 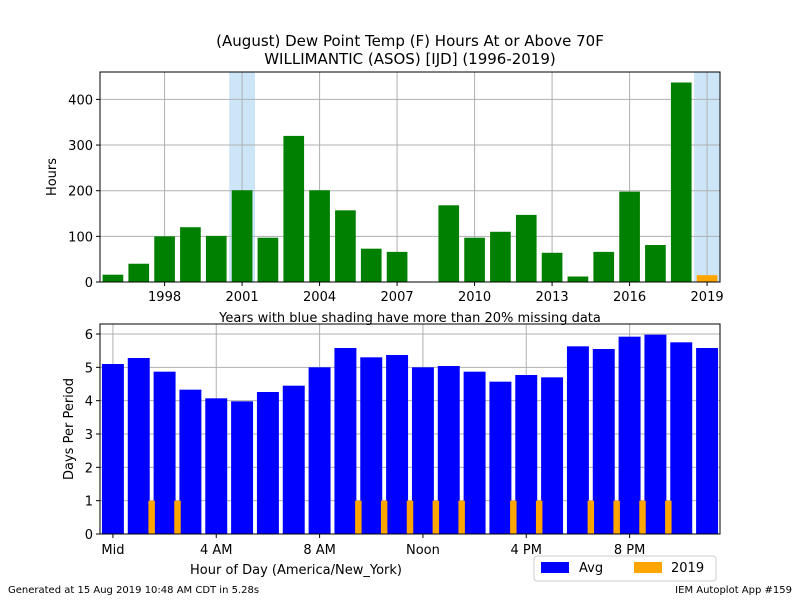 I want to click on bottom-x-tick-label: Noon, so click(x=423, y=550).